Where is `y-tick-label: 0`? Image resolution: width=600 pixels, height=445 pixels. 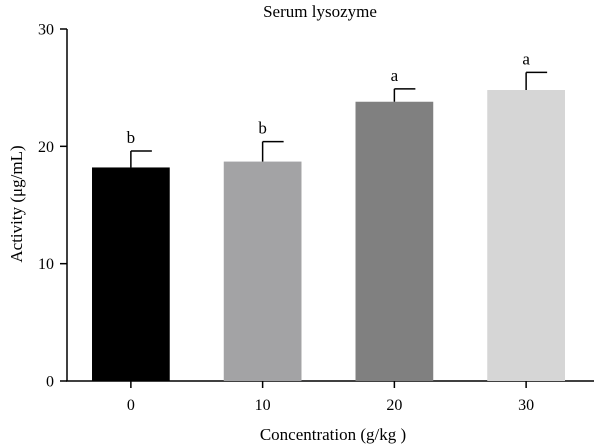 y-tick-label: 0 is located at coordinates (50, 382).